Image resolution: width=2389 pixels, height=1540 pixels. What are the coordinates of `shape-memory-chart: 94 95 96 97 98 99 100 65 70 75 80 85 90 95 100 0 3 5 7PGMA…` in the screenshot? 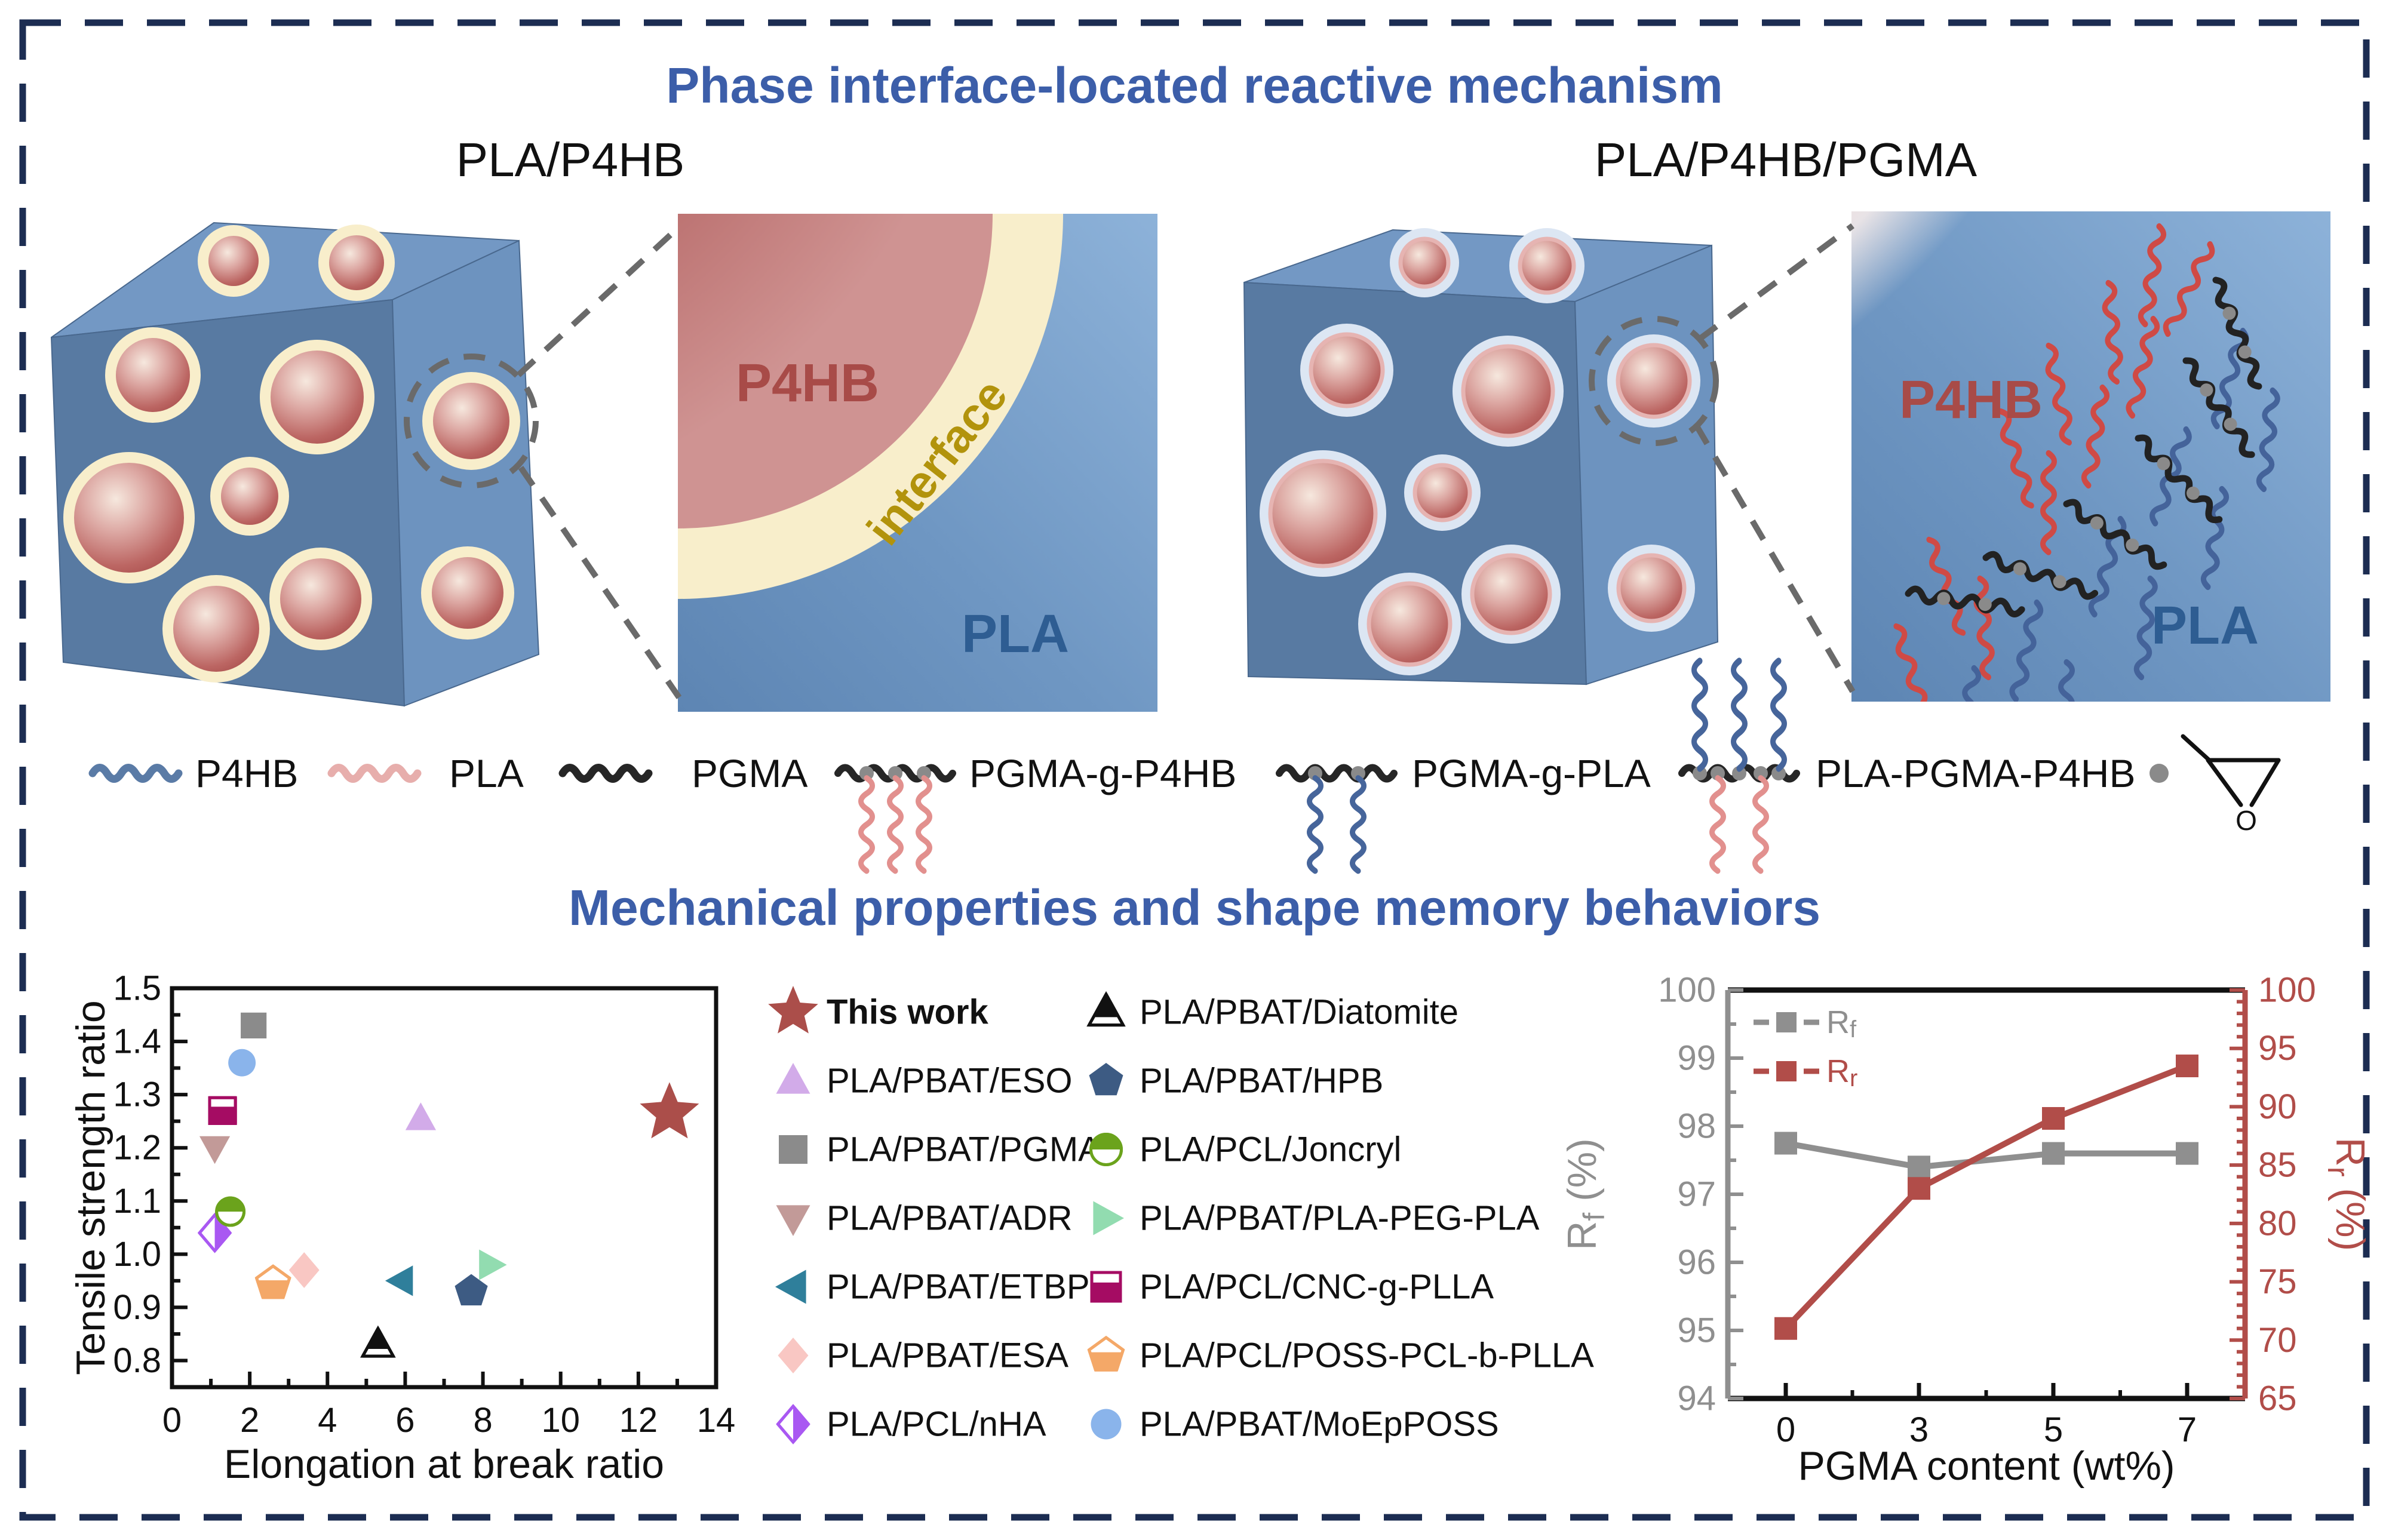 It's located at (1966, 1230).